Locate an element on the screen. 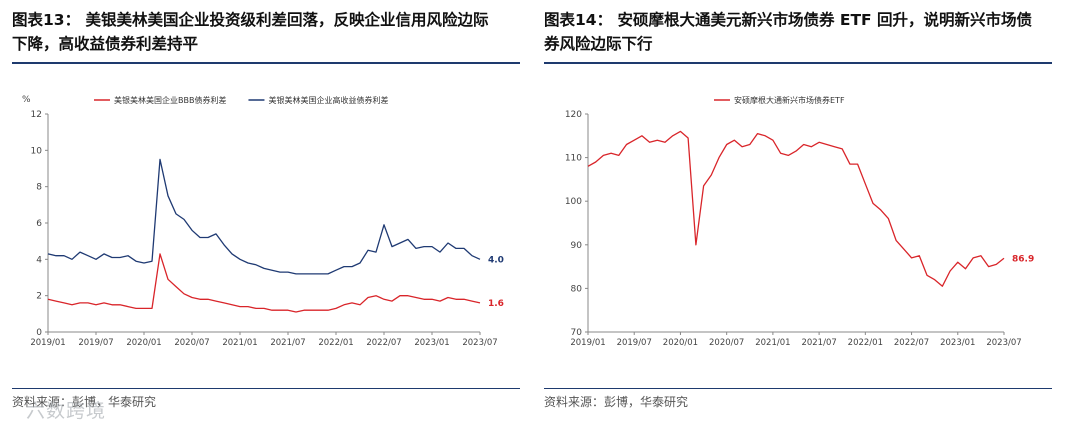 The width and height of the screenshot is (1080, 424). figure-title-line1: 图表13： 美银美林美国企业投资级利差回落，反映企业信用风险边际 is located at coordinates (250, 20).